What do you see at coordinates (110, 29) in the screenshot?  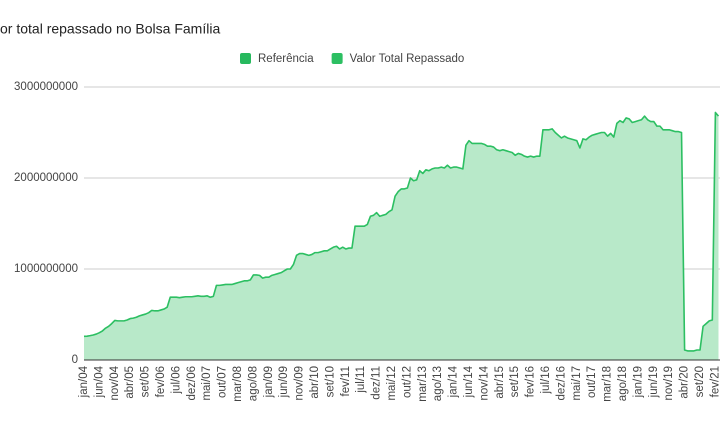 I see `chart-title: or total repassado no Bolsa Família` at bounding box center [110, 29].